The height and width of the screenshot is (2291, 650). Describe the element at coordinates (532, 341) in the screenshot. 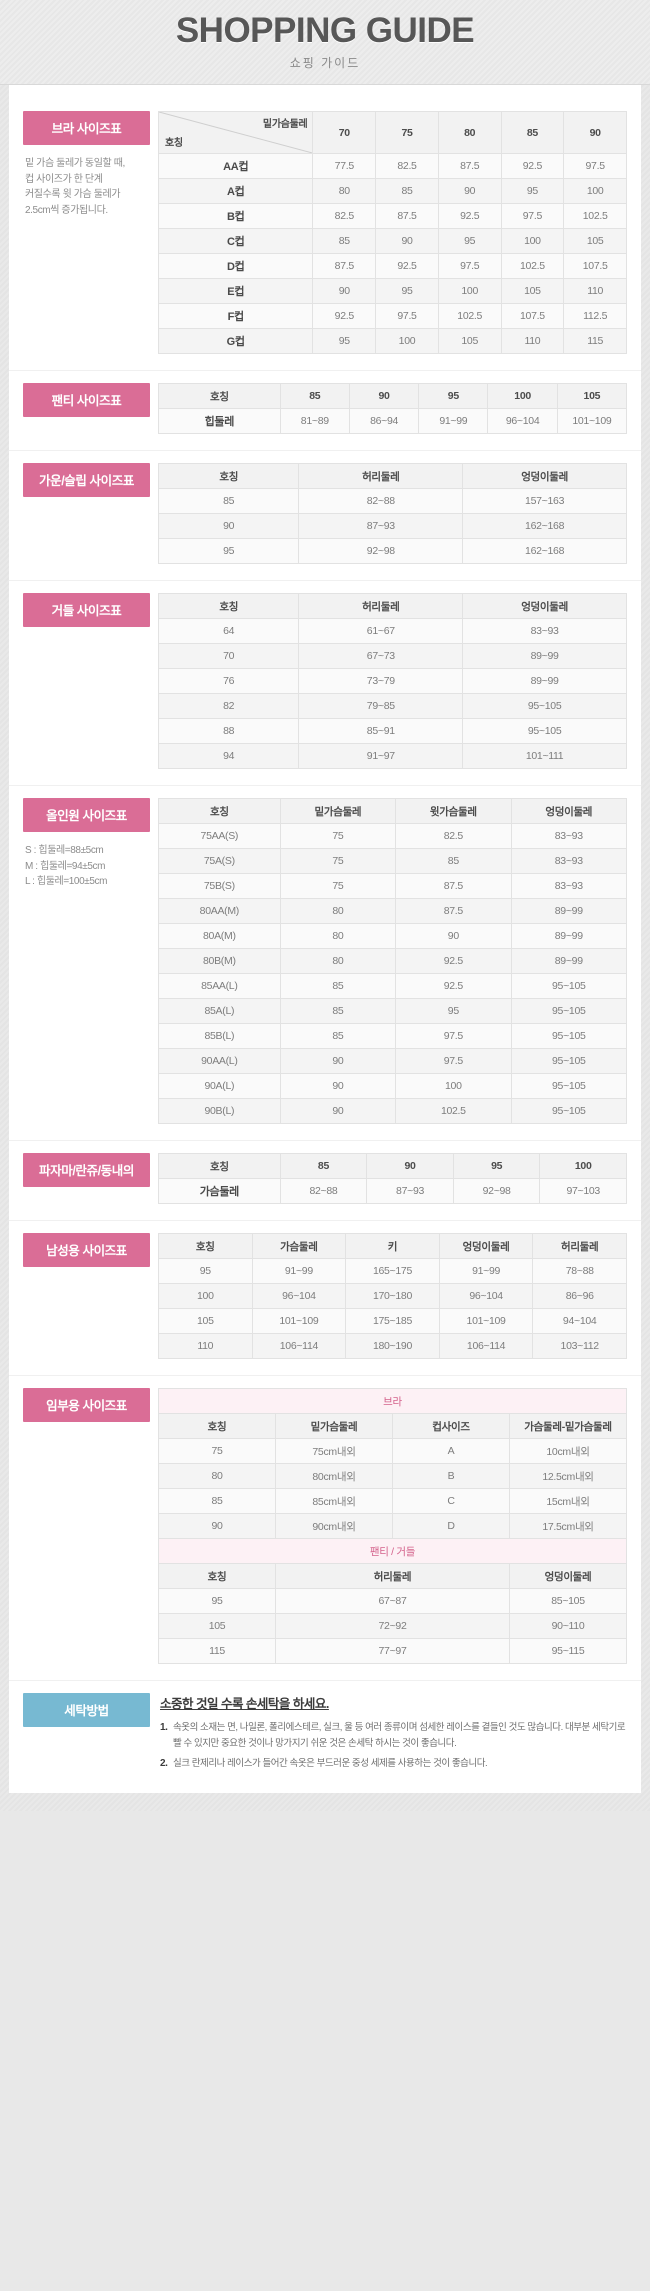

I see `cell: 110` at that location.